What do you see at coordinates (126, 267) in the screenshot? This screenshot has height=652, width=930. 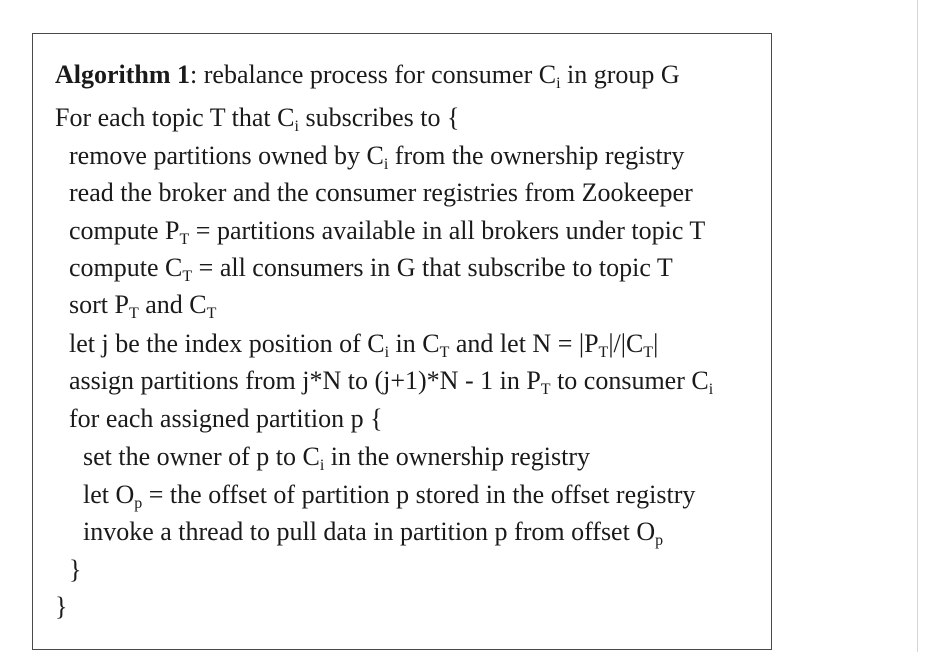 I see `line-text: compute C` at bounding box center [126, 267].